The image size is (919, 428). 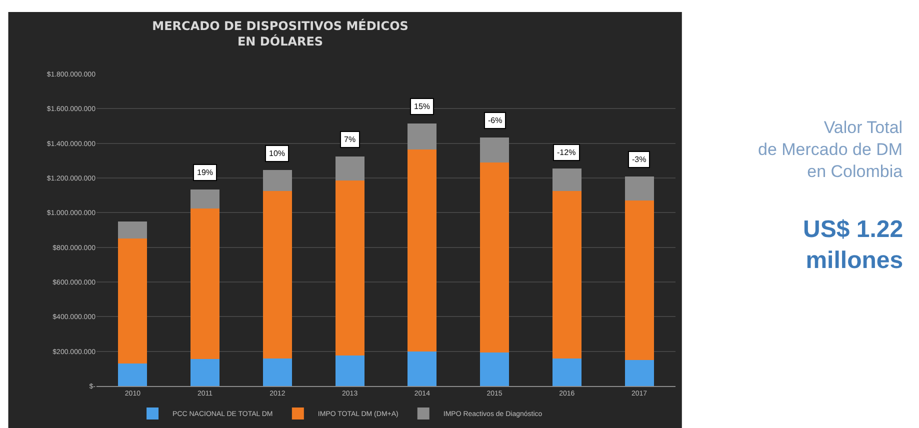 I want to click on annotation: -12%, so click(x=566, y=152).